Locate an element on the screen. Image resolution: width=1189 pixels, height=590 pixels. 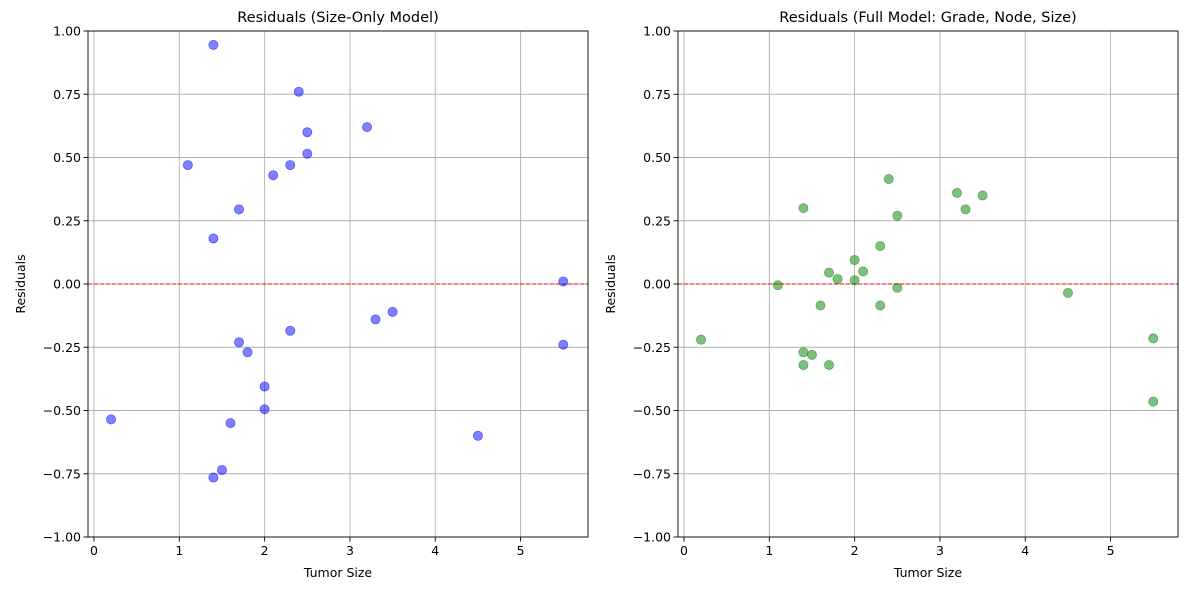
chart-1-ylabel: Residuals is located at coordinates (20, 283).